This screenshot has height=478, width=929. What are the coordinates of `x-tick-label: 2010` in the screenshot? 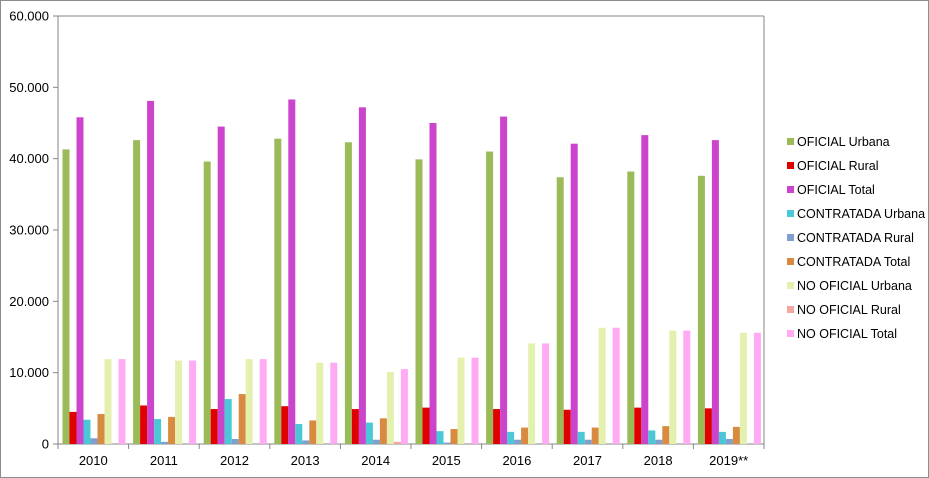 It's located at (93, 460).